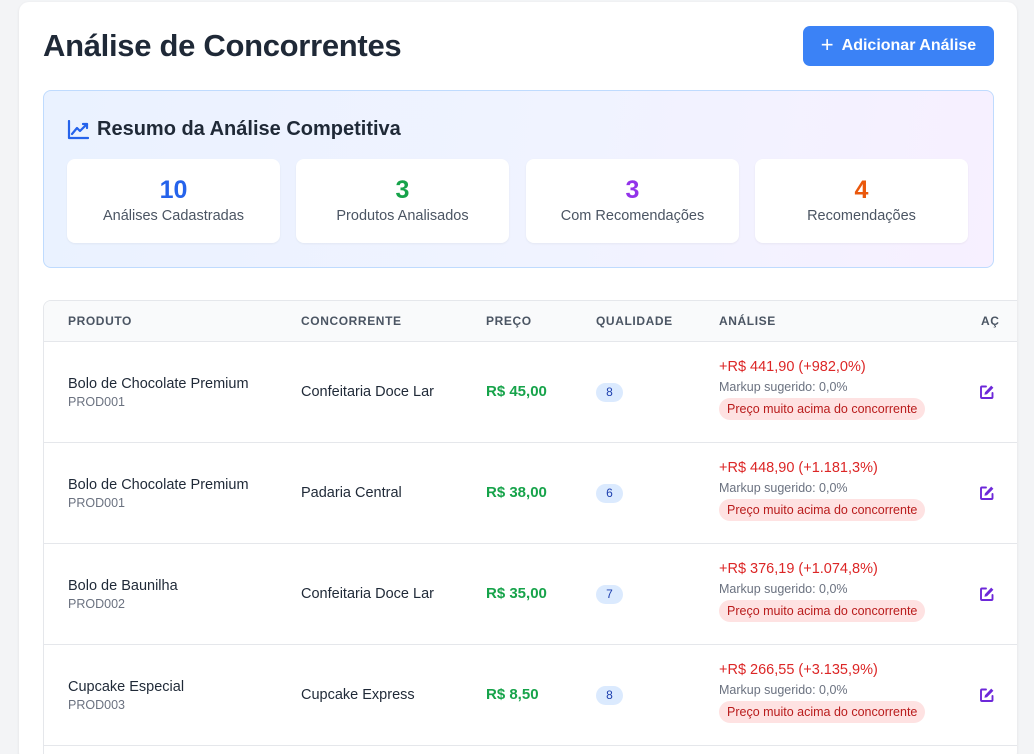  I want to click on price-difference: +R$ 441,90 (+982,0%), so click(792, 367).